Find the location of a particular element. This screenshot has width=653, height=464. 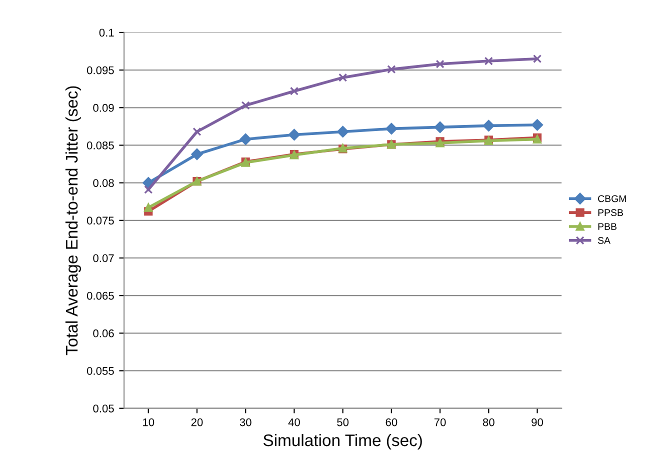

x-tick-label: 30 is located at coordinates (246, 422).